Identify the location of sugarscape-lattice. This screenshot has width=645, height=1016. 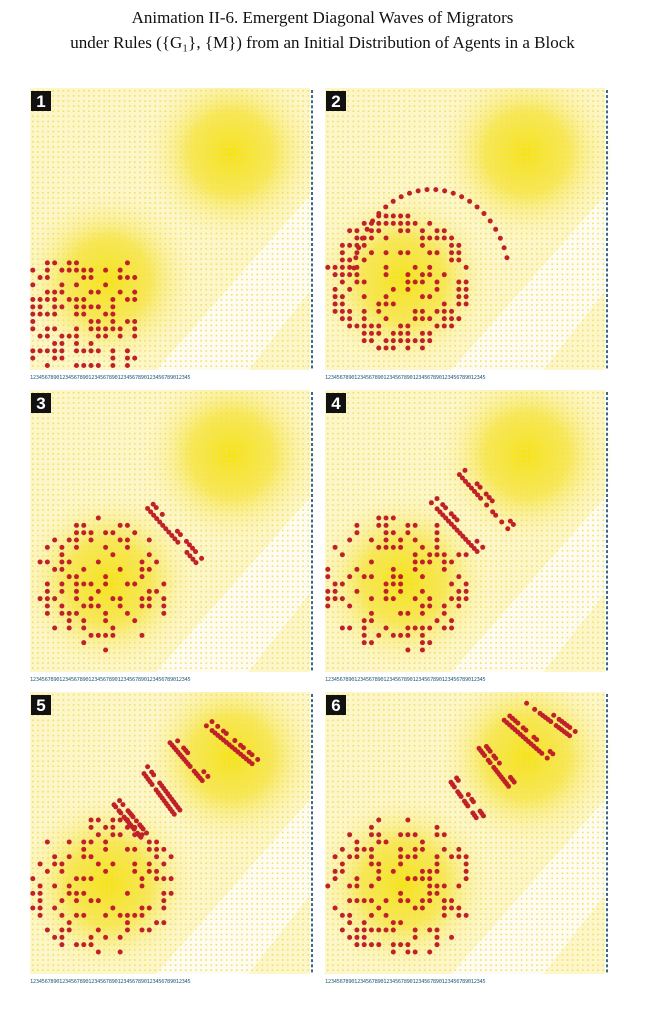
(467, 230).